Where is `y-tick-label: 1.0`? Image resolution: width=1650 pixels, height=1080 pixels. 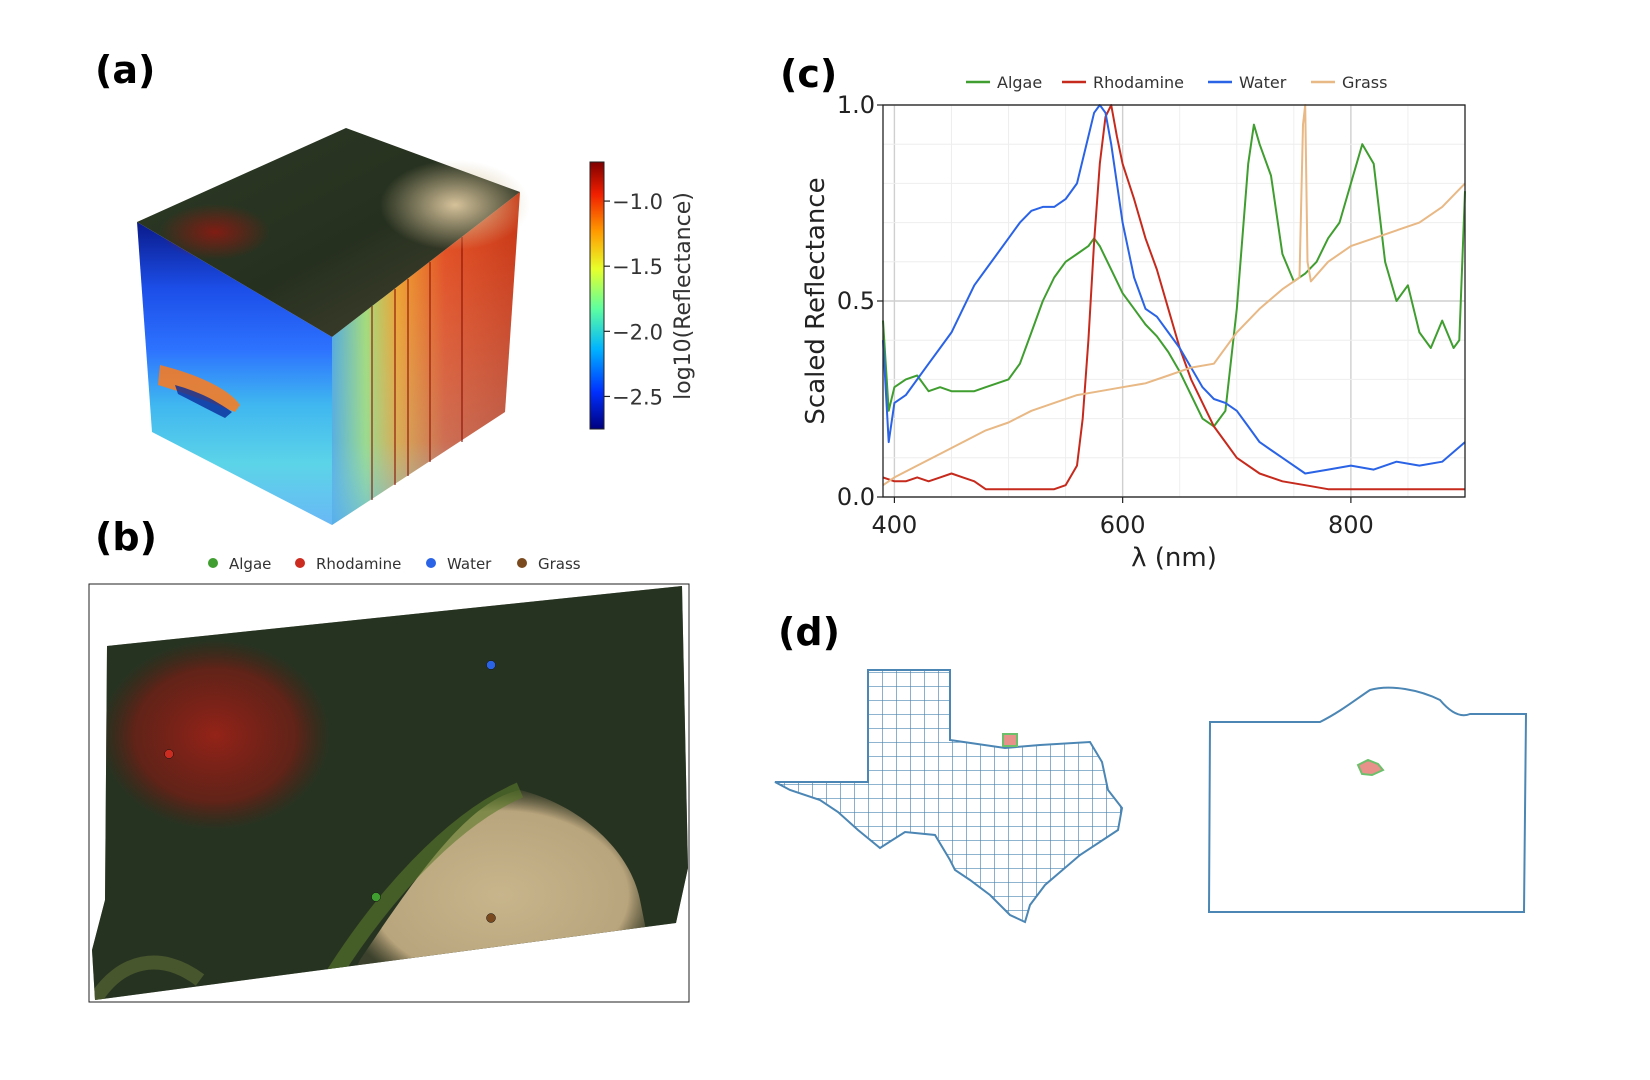
y-tick-label: 1.0 is located at coordinates (856, 105).